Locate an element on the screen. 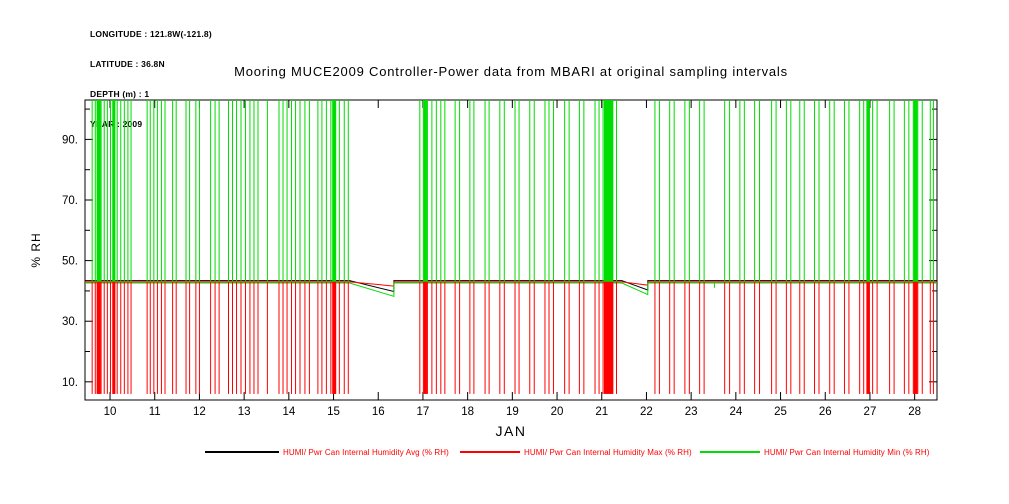 The image size is (1009, 504). x-tick-label: 27 is located at coordinates (870, 412).